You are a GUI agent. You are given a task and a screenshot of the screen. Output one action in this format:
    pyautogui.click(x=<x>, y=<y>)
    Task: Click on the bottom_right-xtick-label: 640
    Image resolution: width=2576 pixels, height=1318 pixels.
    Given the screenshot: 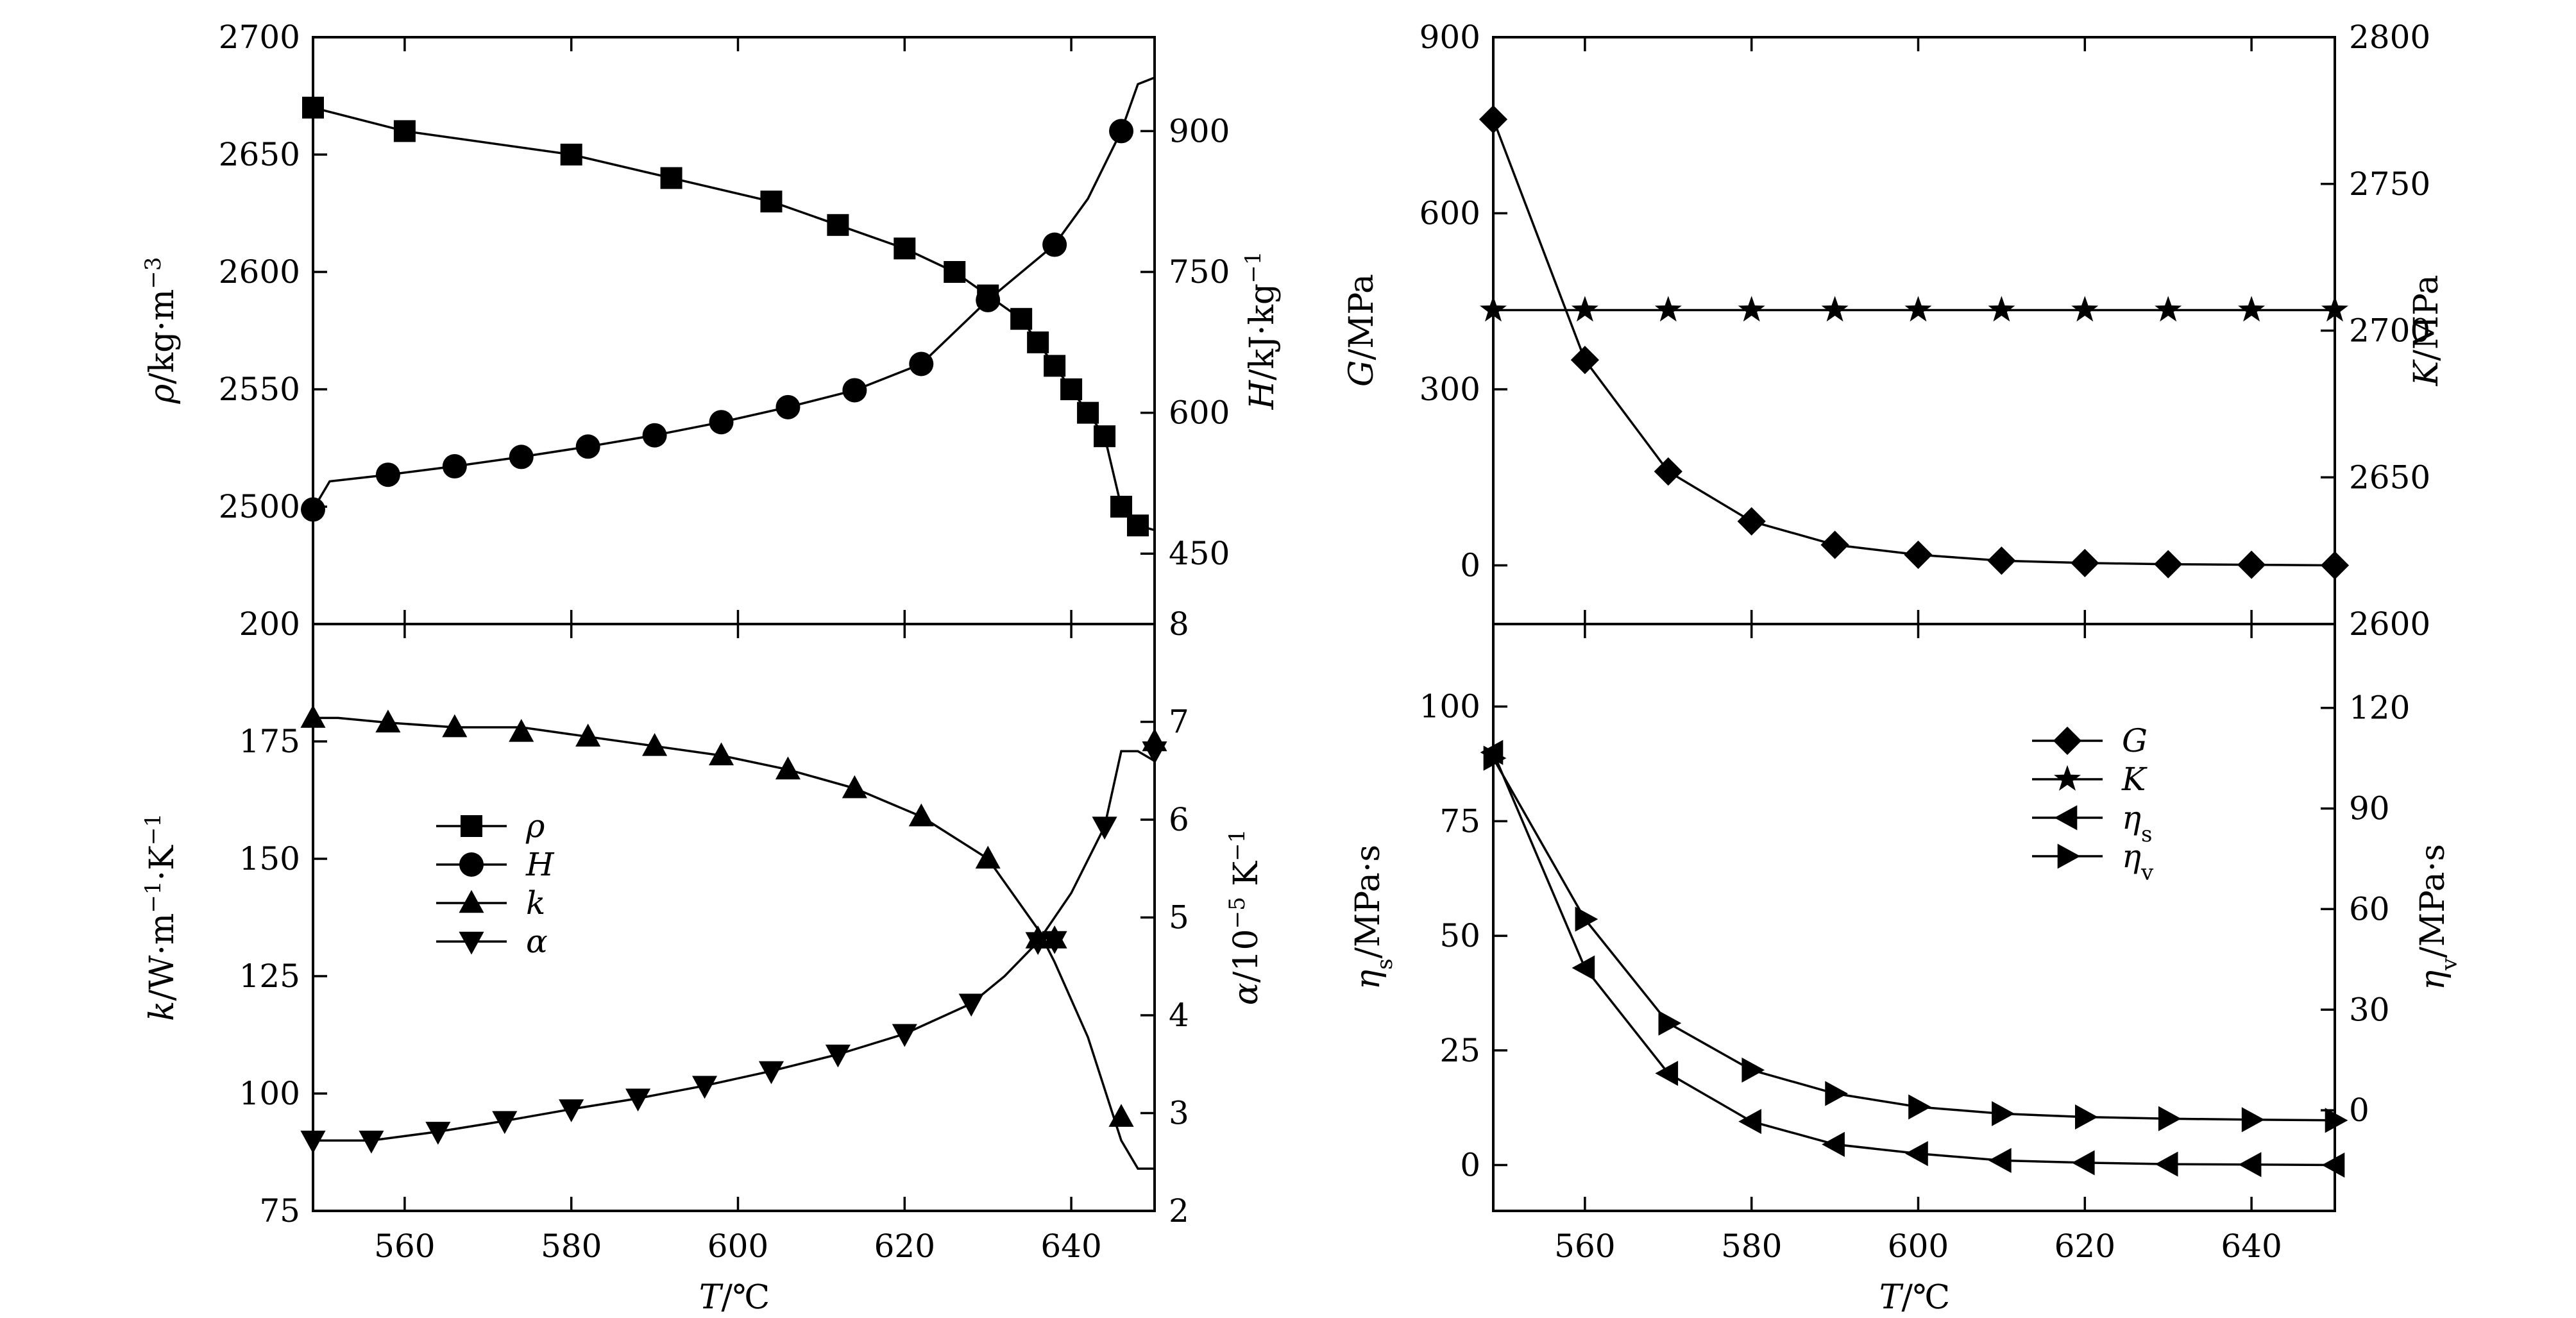 What is the action you would take?
    pyautogui.click(x=2251, y=1246)
    